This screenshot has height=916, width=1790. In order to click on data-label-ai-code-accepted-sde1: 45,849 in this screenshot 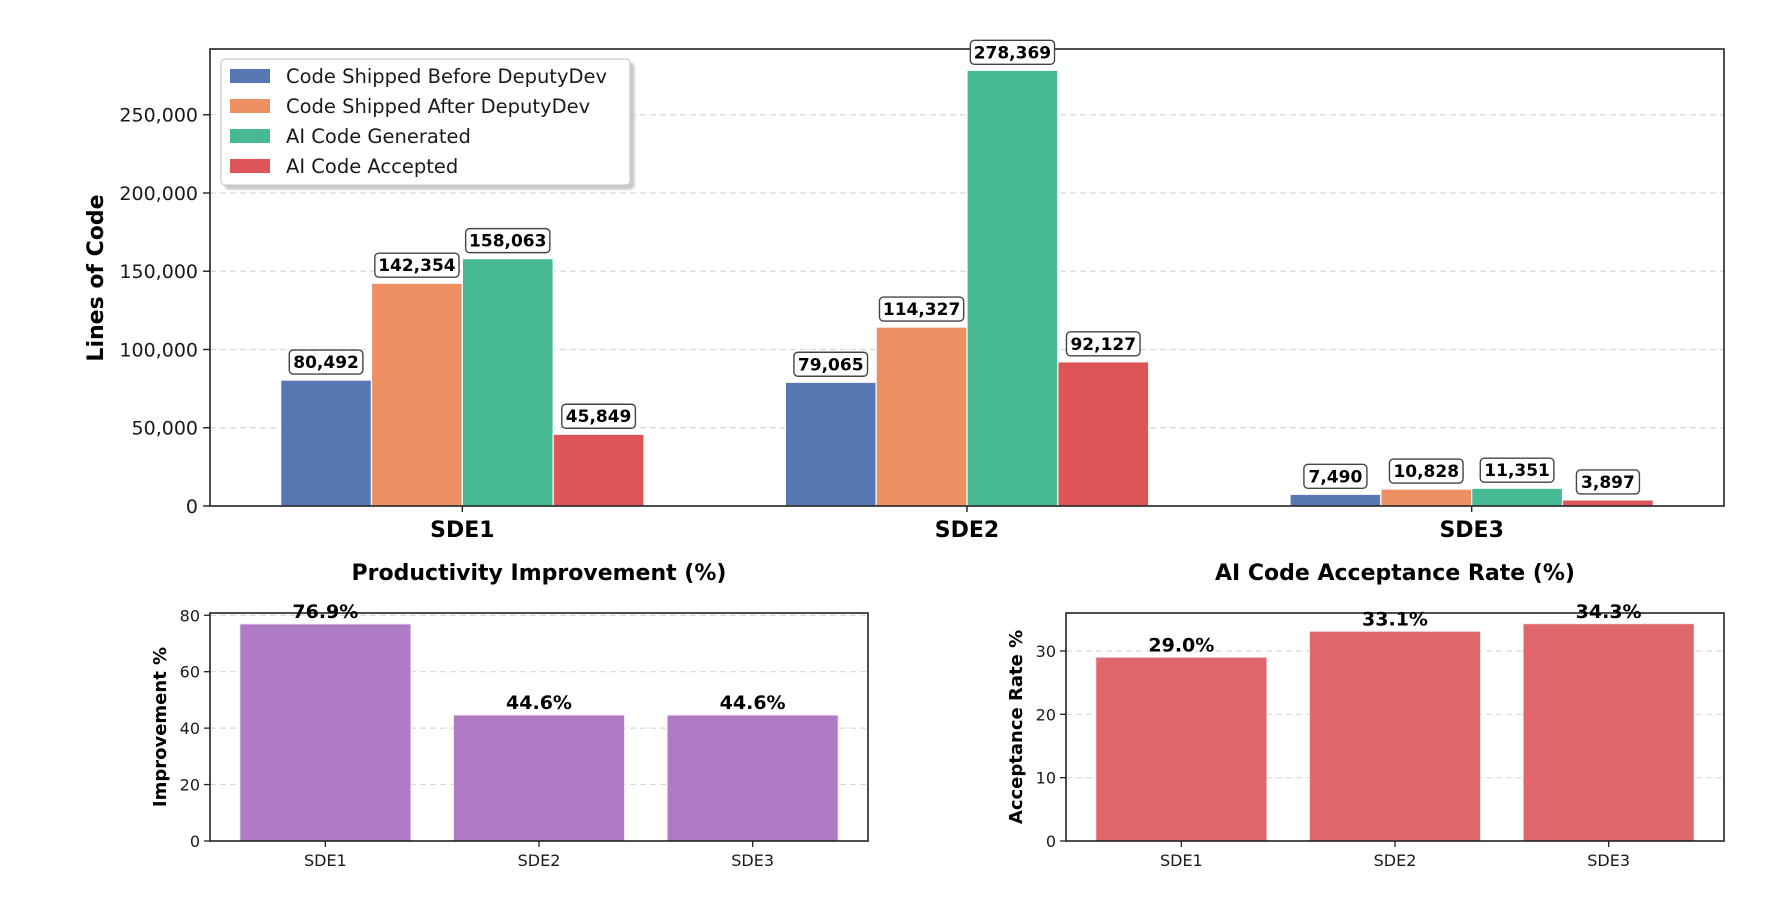, I will do `click(599, 416)`.